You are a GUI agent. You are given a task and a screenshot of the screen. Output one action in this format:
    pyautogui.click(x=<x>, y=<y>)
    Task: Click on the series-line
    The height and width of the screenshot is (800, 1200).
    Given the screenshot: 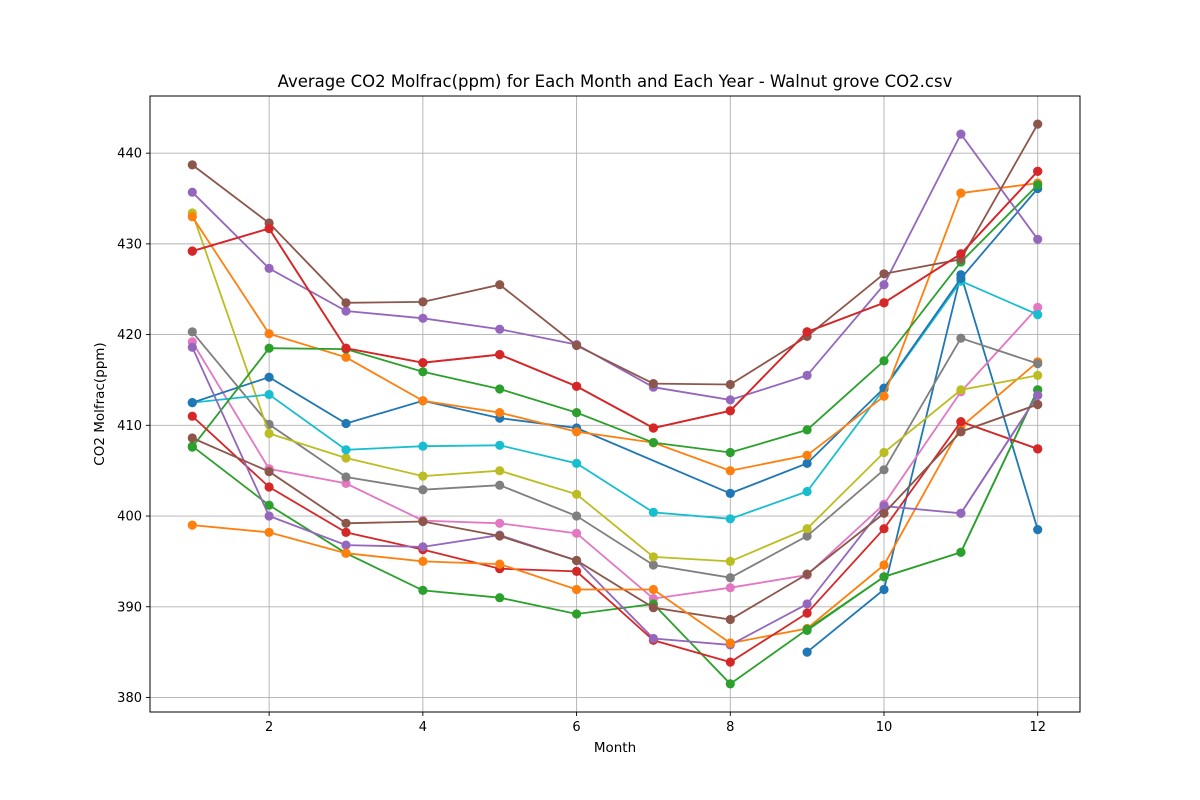 What is the action you would take?
    pyautogui.click(x=461, y=584)
    